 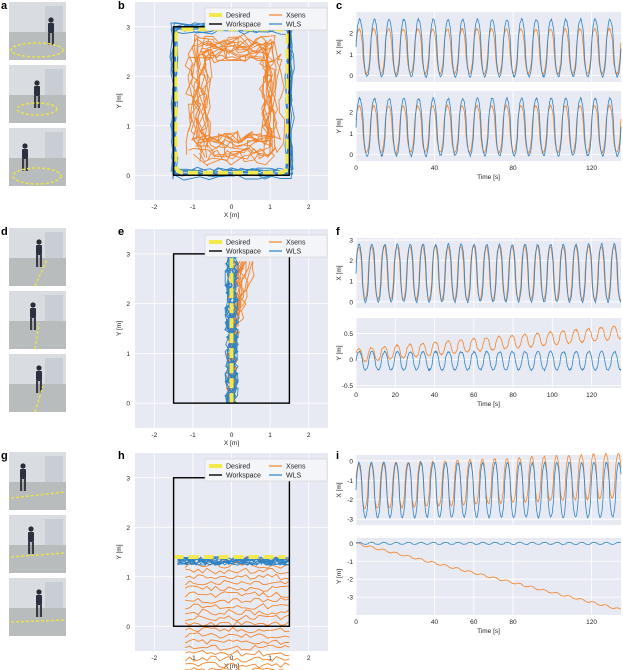 What do you see at coordinates (121, 232) in the screenshot?
I see `panel-label-e: e` at bounding box center [121, 232].